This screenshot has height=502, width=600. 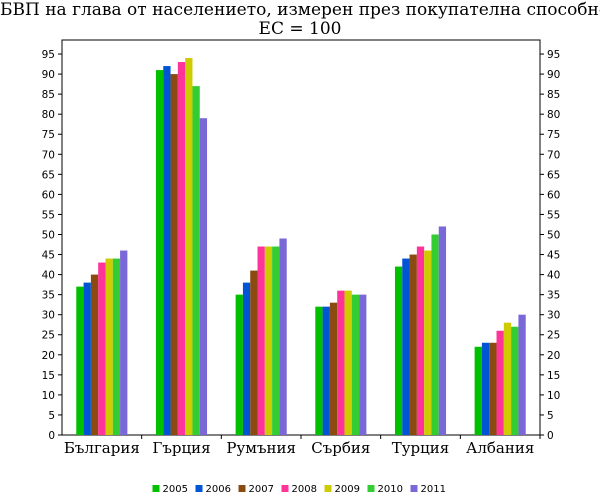 What do you see at coordinates (553, 95) in the screenshot?
I see `y-tick-label-right: 85` at bounding box center [553, 95].